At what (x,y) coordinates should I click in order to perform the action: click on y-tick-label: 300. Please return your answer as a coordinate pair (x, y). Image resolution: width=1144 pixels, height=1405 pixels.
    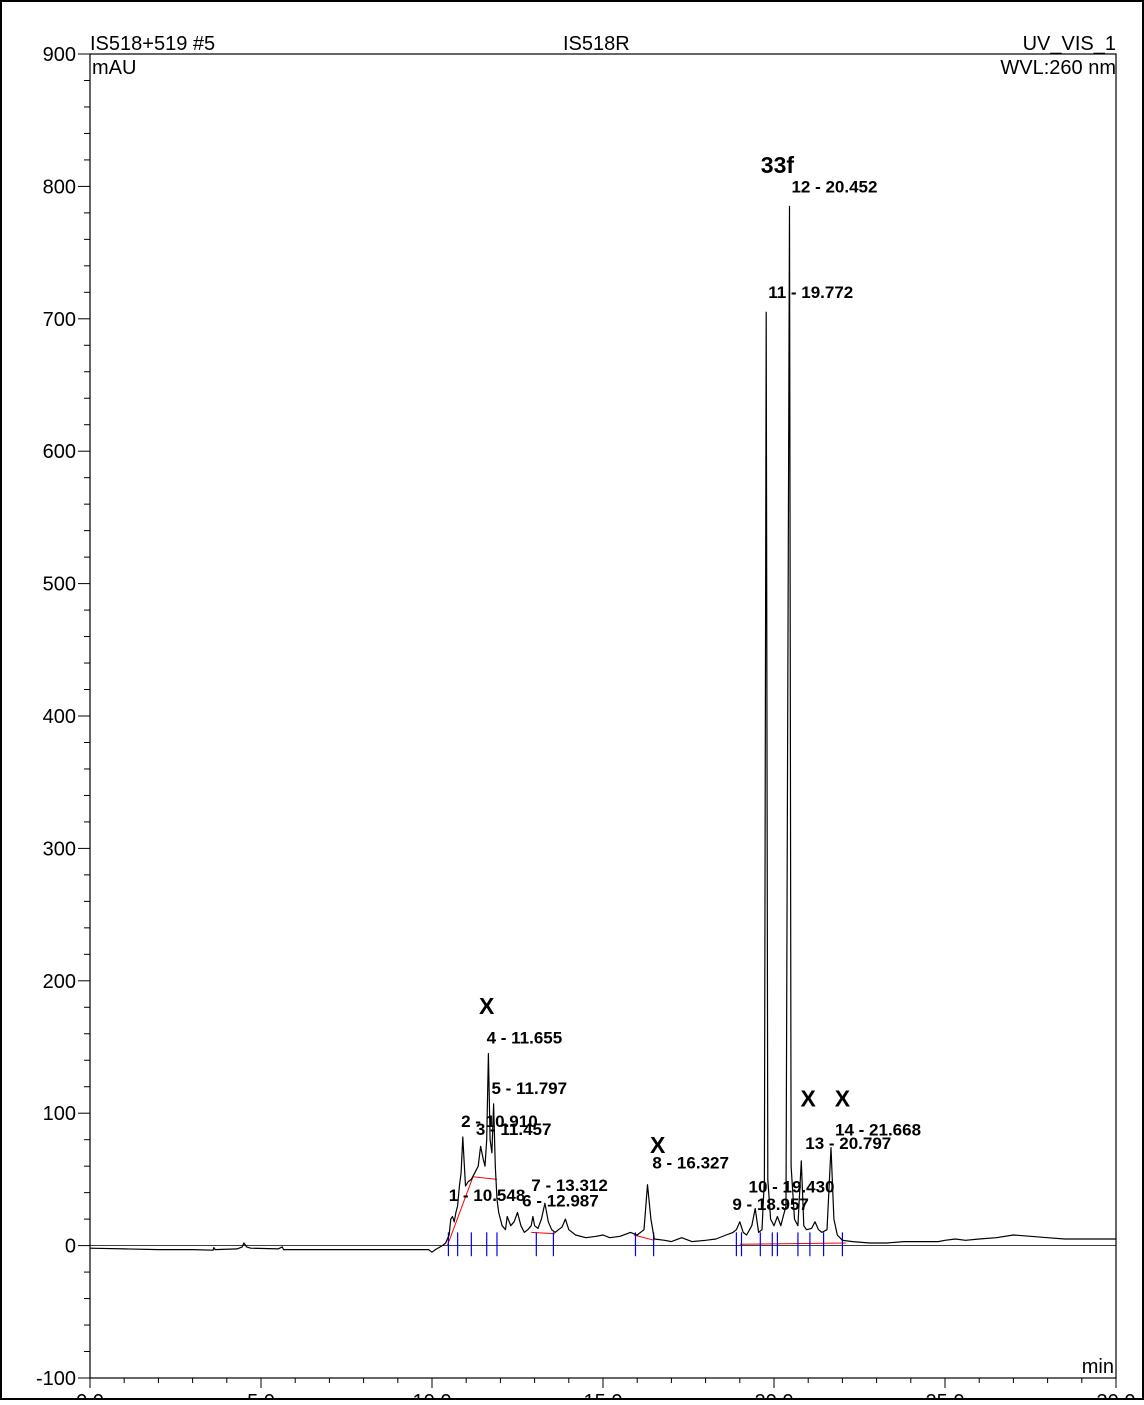
    Looking at the image, I should click on (59, 849).